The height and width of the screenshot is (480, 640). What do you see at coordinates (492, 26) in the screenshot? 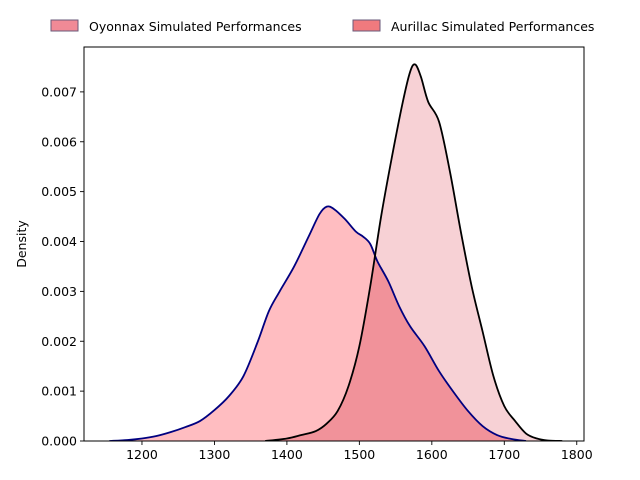
I see `legend-label-2: Aurillac Simulated Performances` at bounding box center [492, 26].